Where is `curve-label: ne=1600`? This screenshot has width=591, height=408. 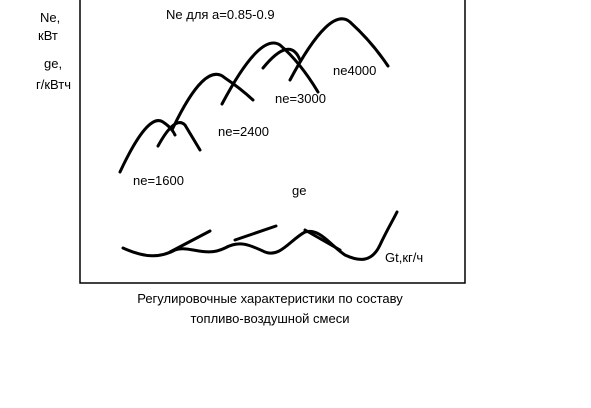
curve-label: ne=1600 is located at coordinates (158, 180).